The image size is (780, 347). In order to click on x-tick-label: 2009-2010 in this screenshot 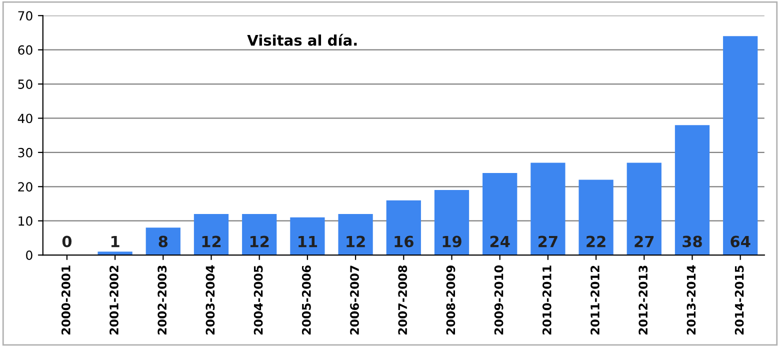, I will do `click(499, 299)`.